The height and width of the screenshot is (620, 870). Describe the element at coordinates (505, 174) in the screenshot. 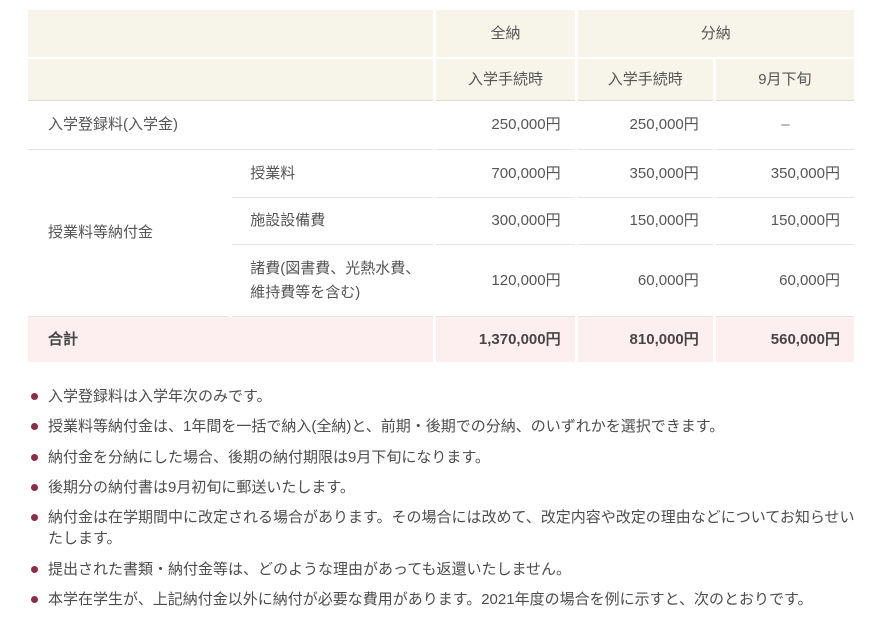

I see `tuition-zenno-value: 700,000円` at that location.